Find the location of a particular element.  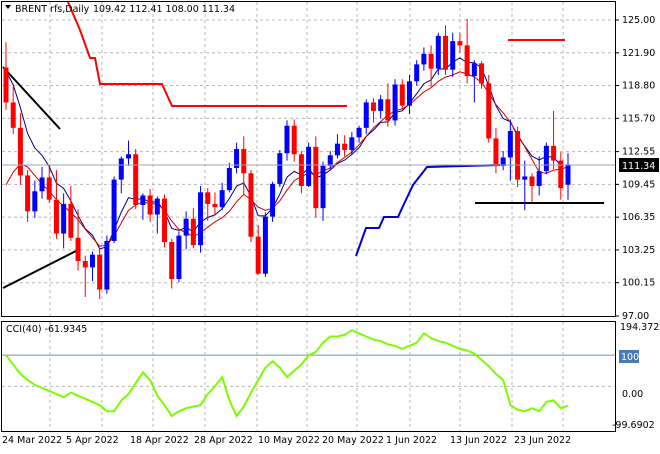

cci-max-label: 194.3722 is located at coordinates (640, 327).